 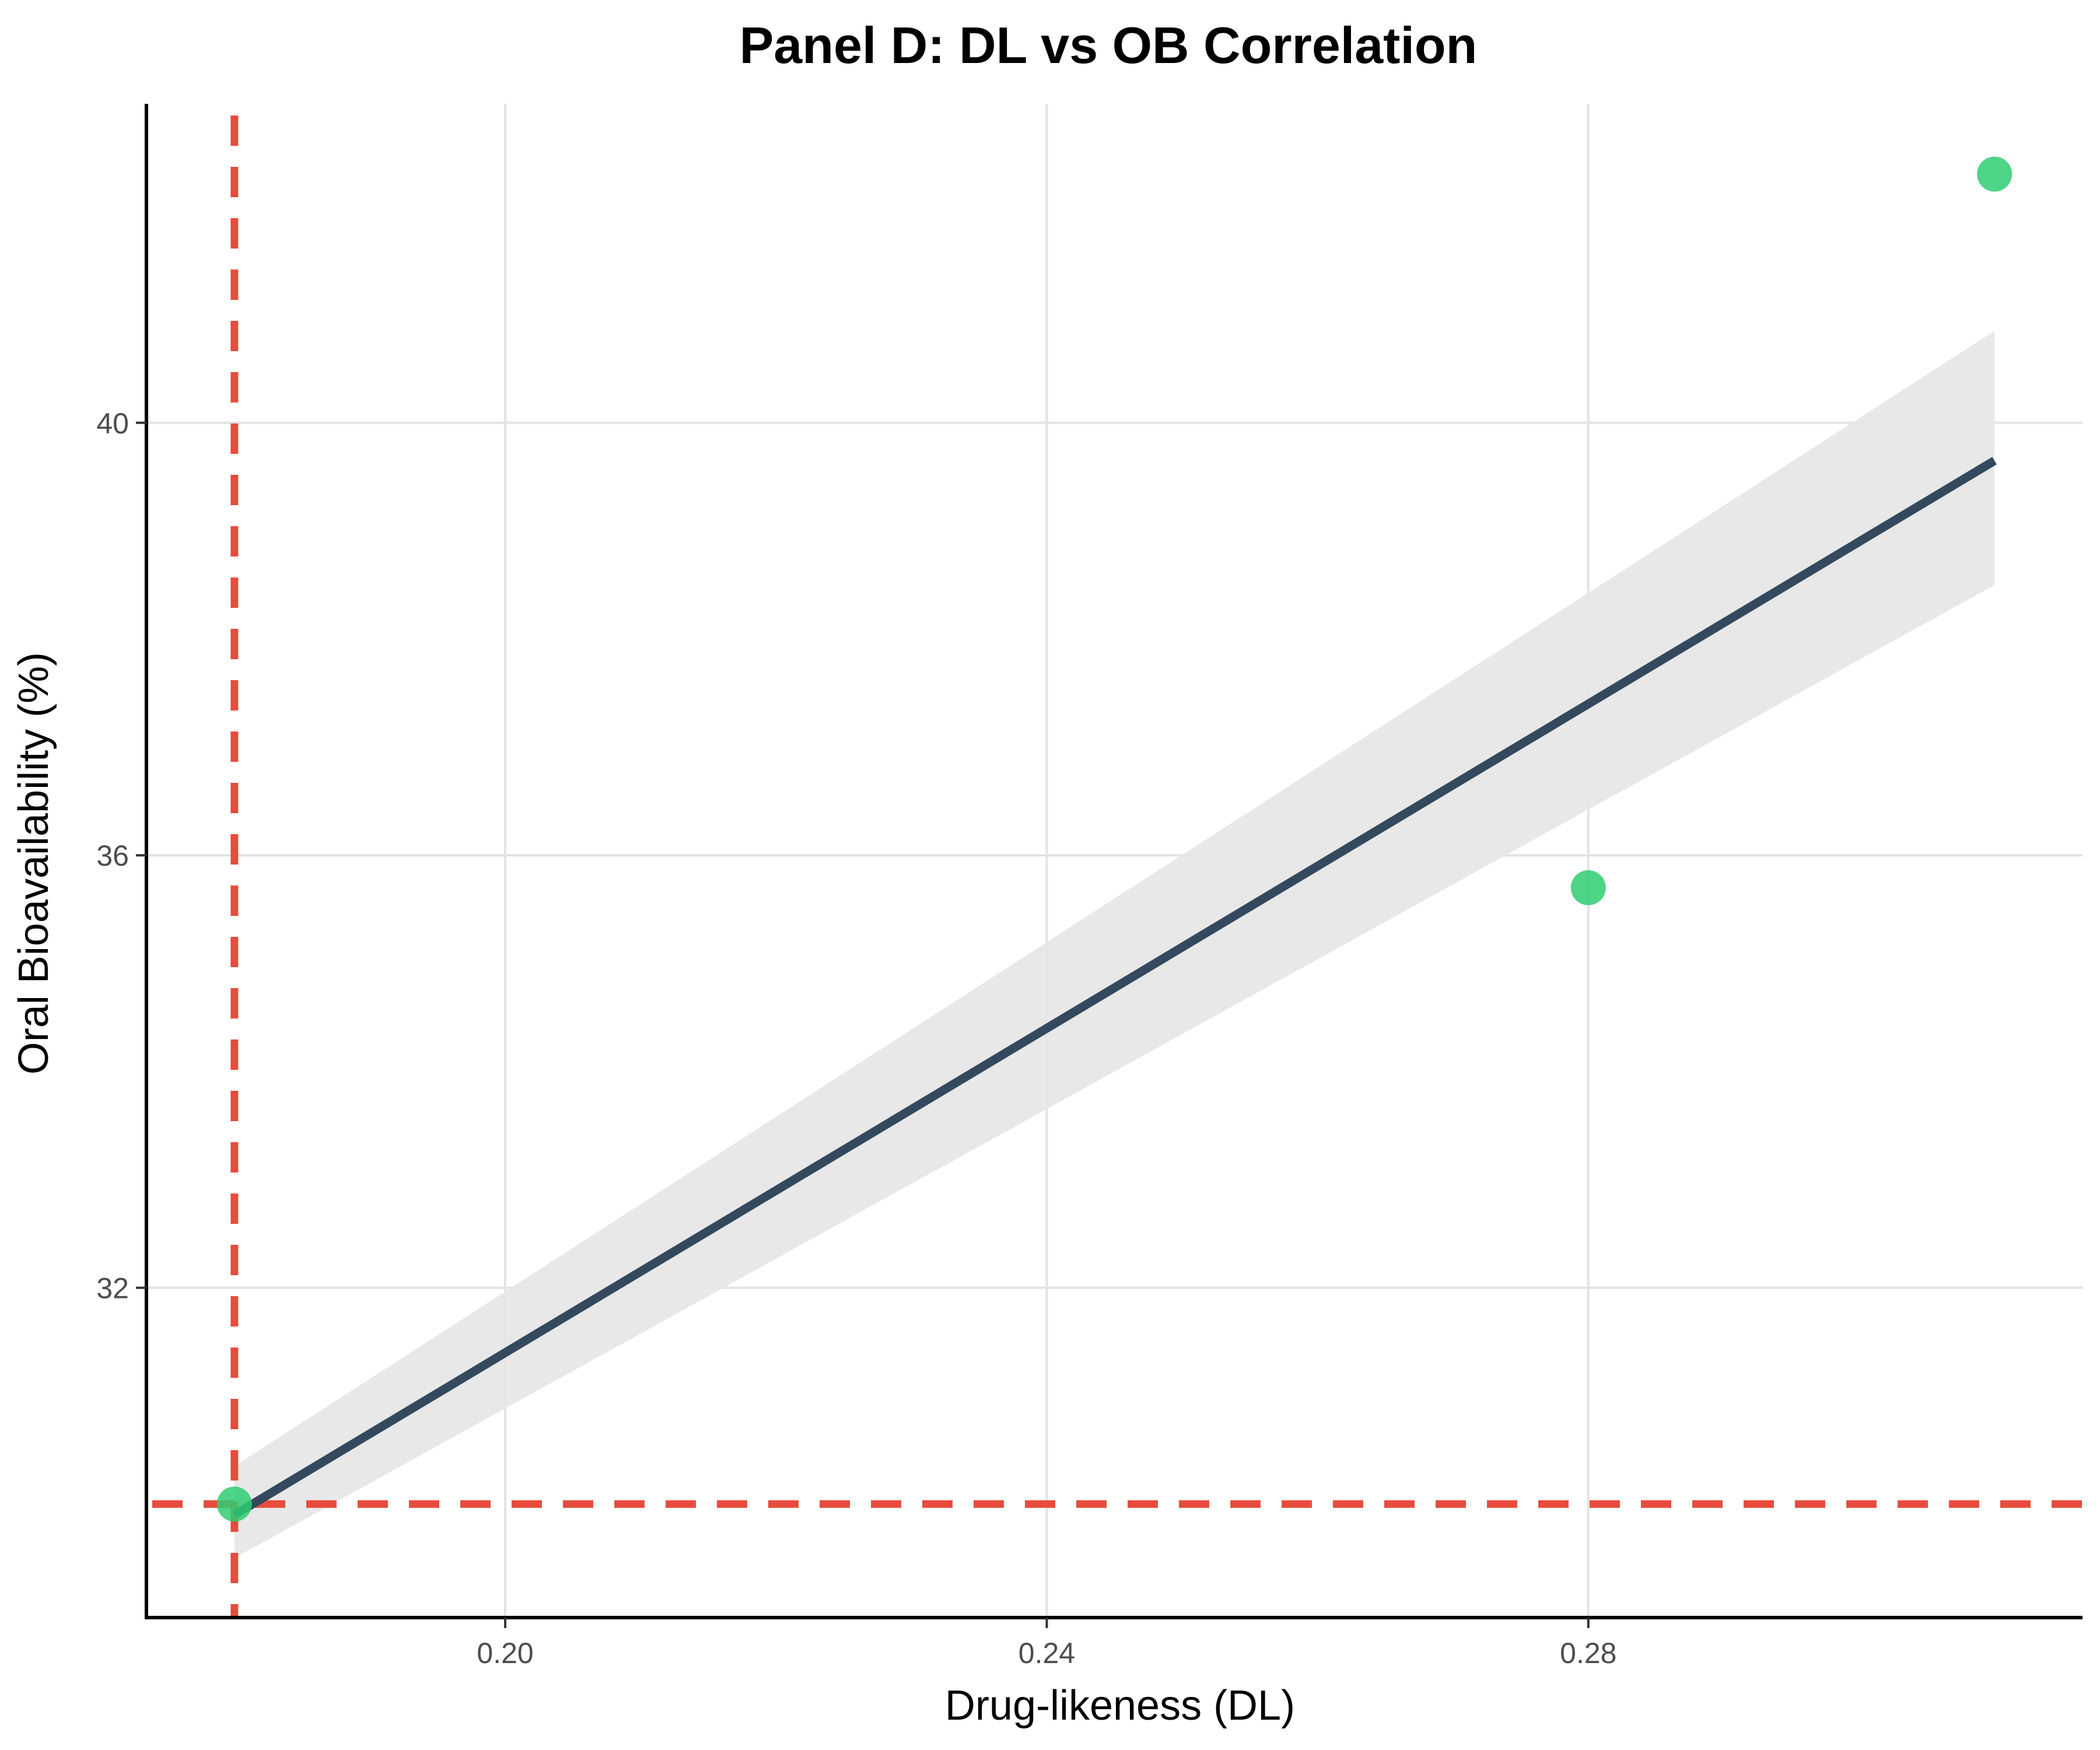 I want to click on x-tick-label: 0.24, so click(x=1047, y=1653).